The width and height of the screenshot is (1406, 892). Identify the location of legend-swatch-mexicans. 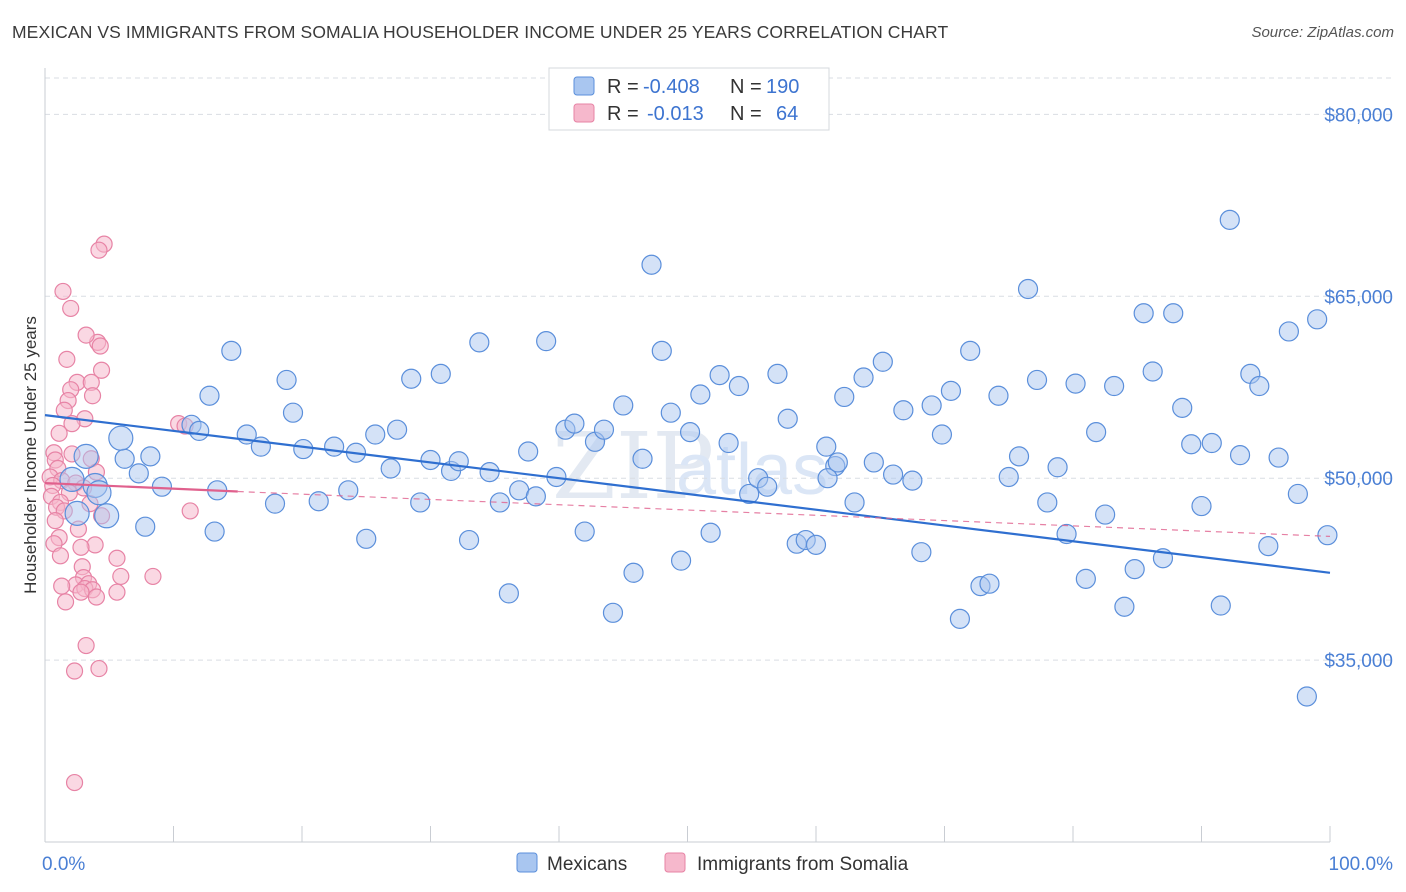
(584, 86).